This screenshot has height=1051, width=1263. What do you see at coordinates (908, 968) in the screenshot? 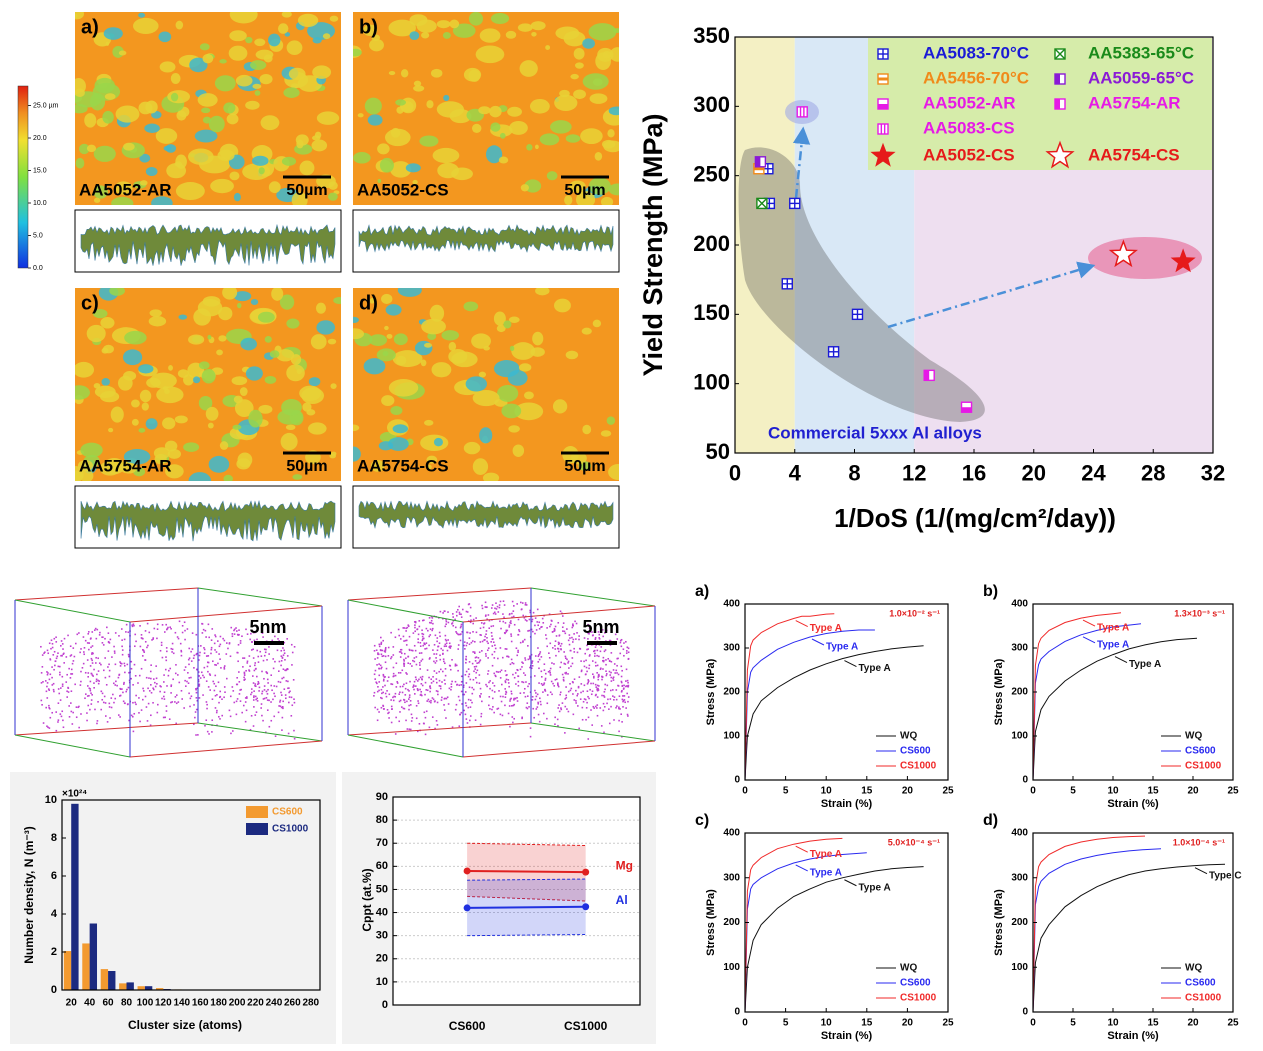
I see `legend-label: WQ` at bounding box center [908, 968].